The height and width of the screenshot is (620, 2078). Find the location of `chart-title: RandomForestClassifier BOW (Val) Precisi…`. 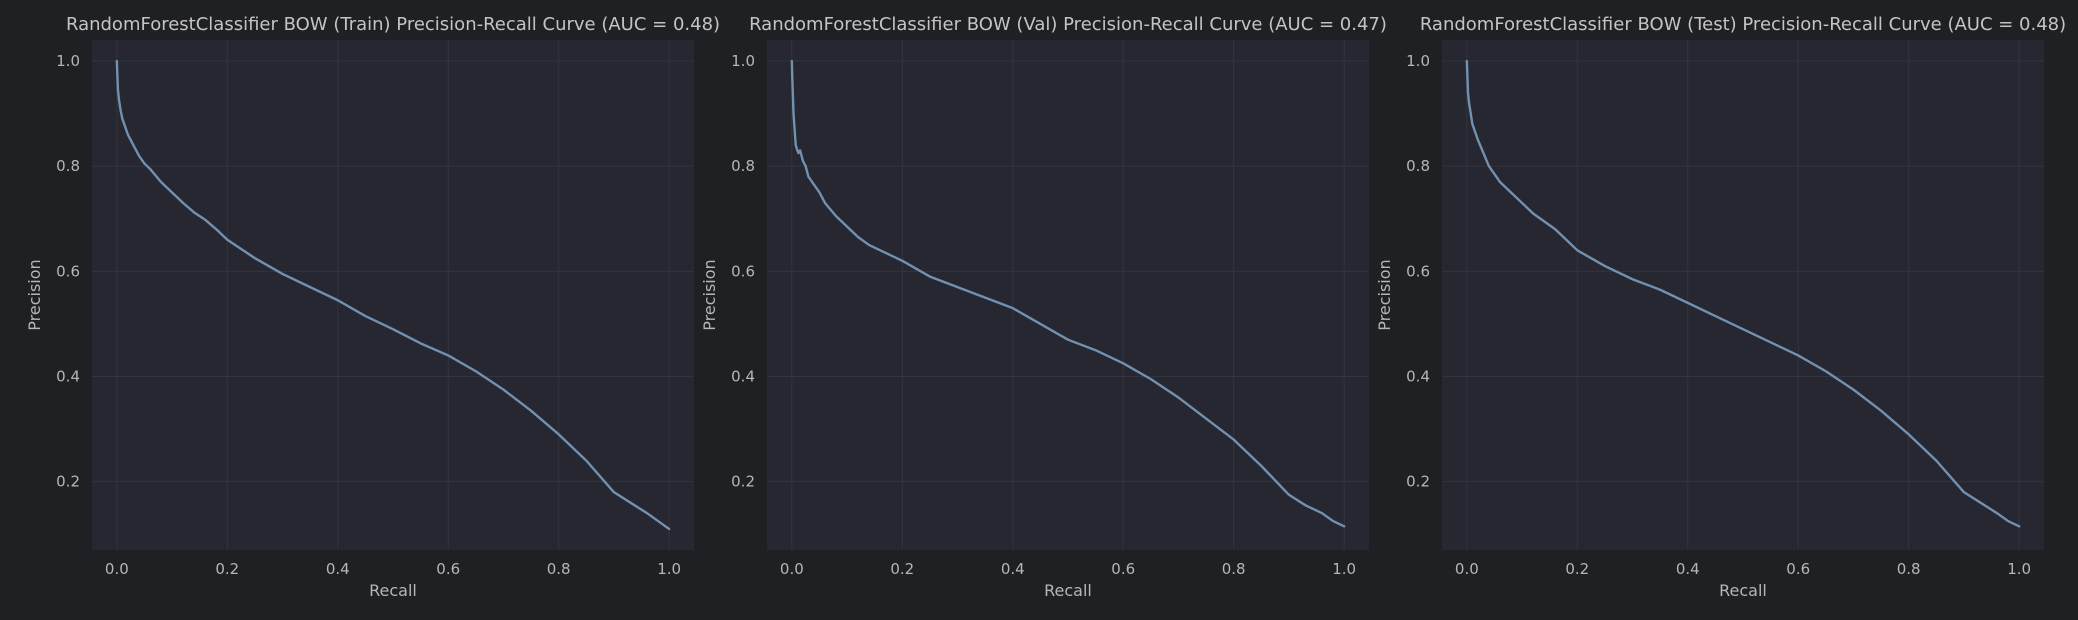

chart-title: RandomForestClassifier BOW (Val) Precisi… is located at coordinates (1068, 24).